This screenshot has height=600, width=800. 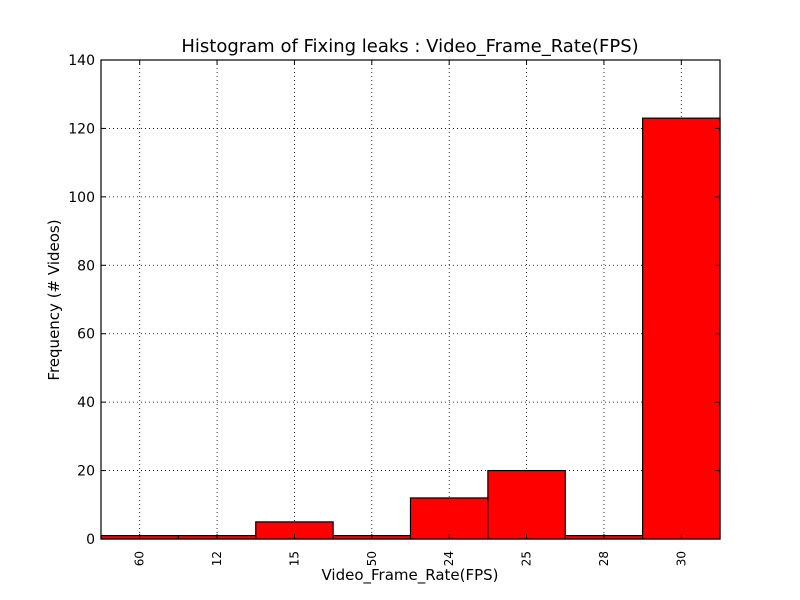 I want to click on x-tick-label: 28, so click(x=604, y=558).